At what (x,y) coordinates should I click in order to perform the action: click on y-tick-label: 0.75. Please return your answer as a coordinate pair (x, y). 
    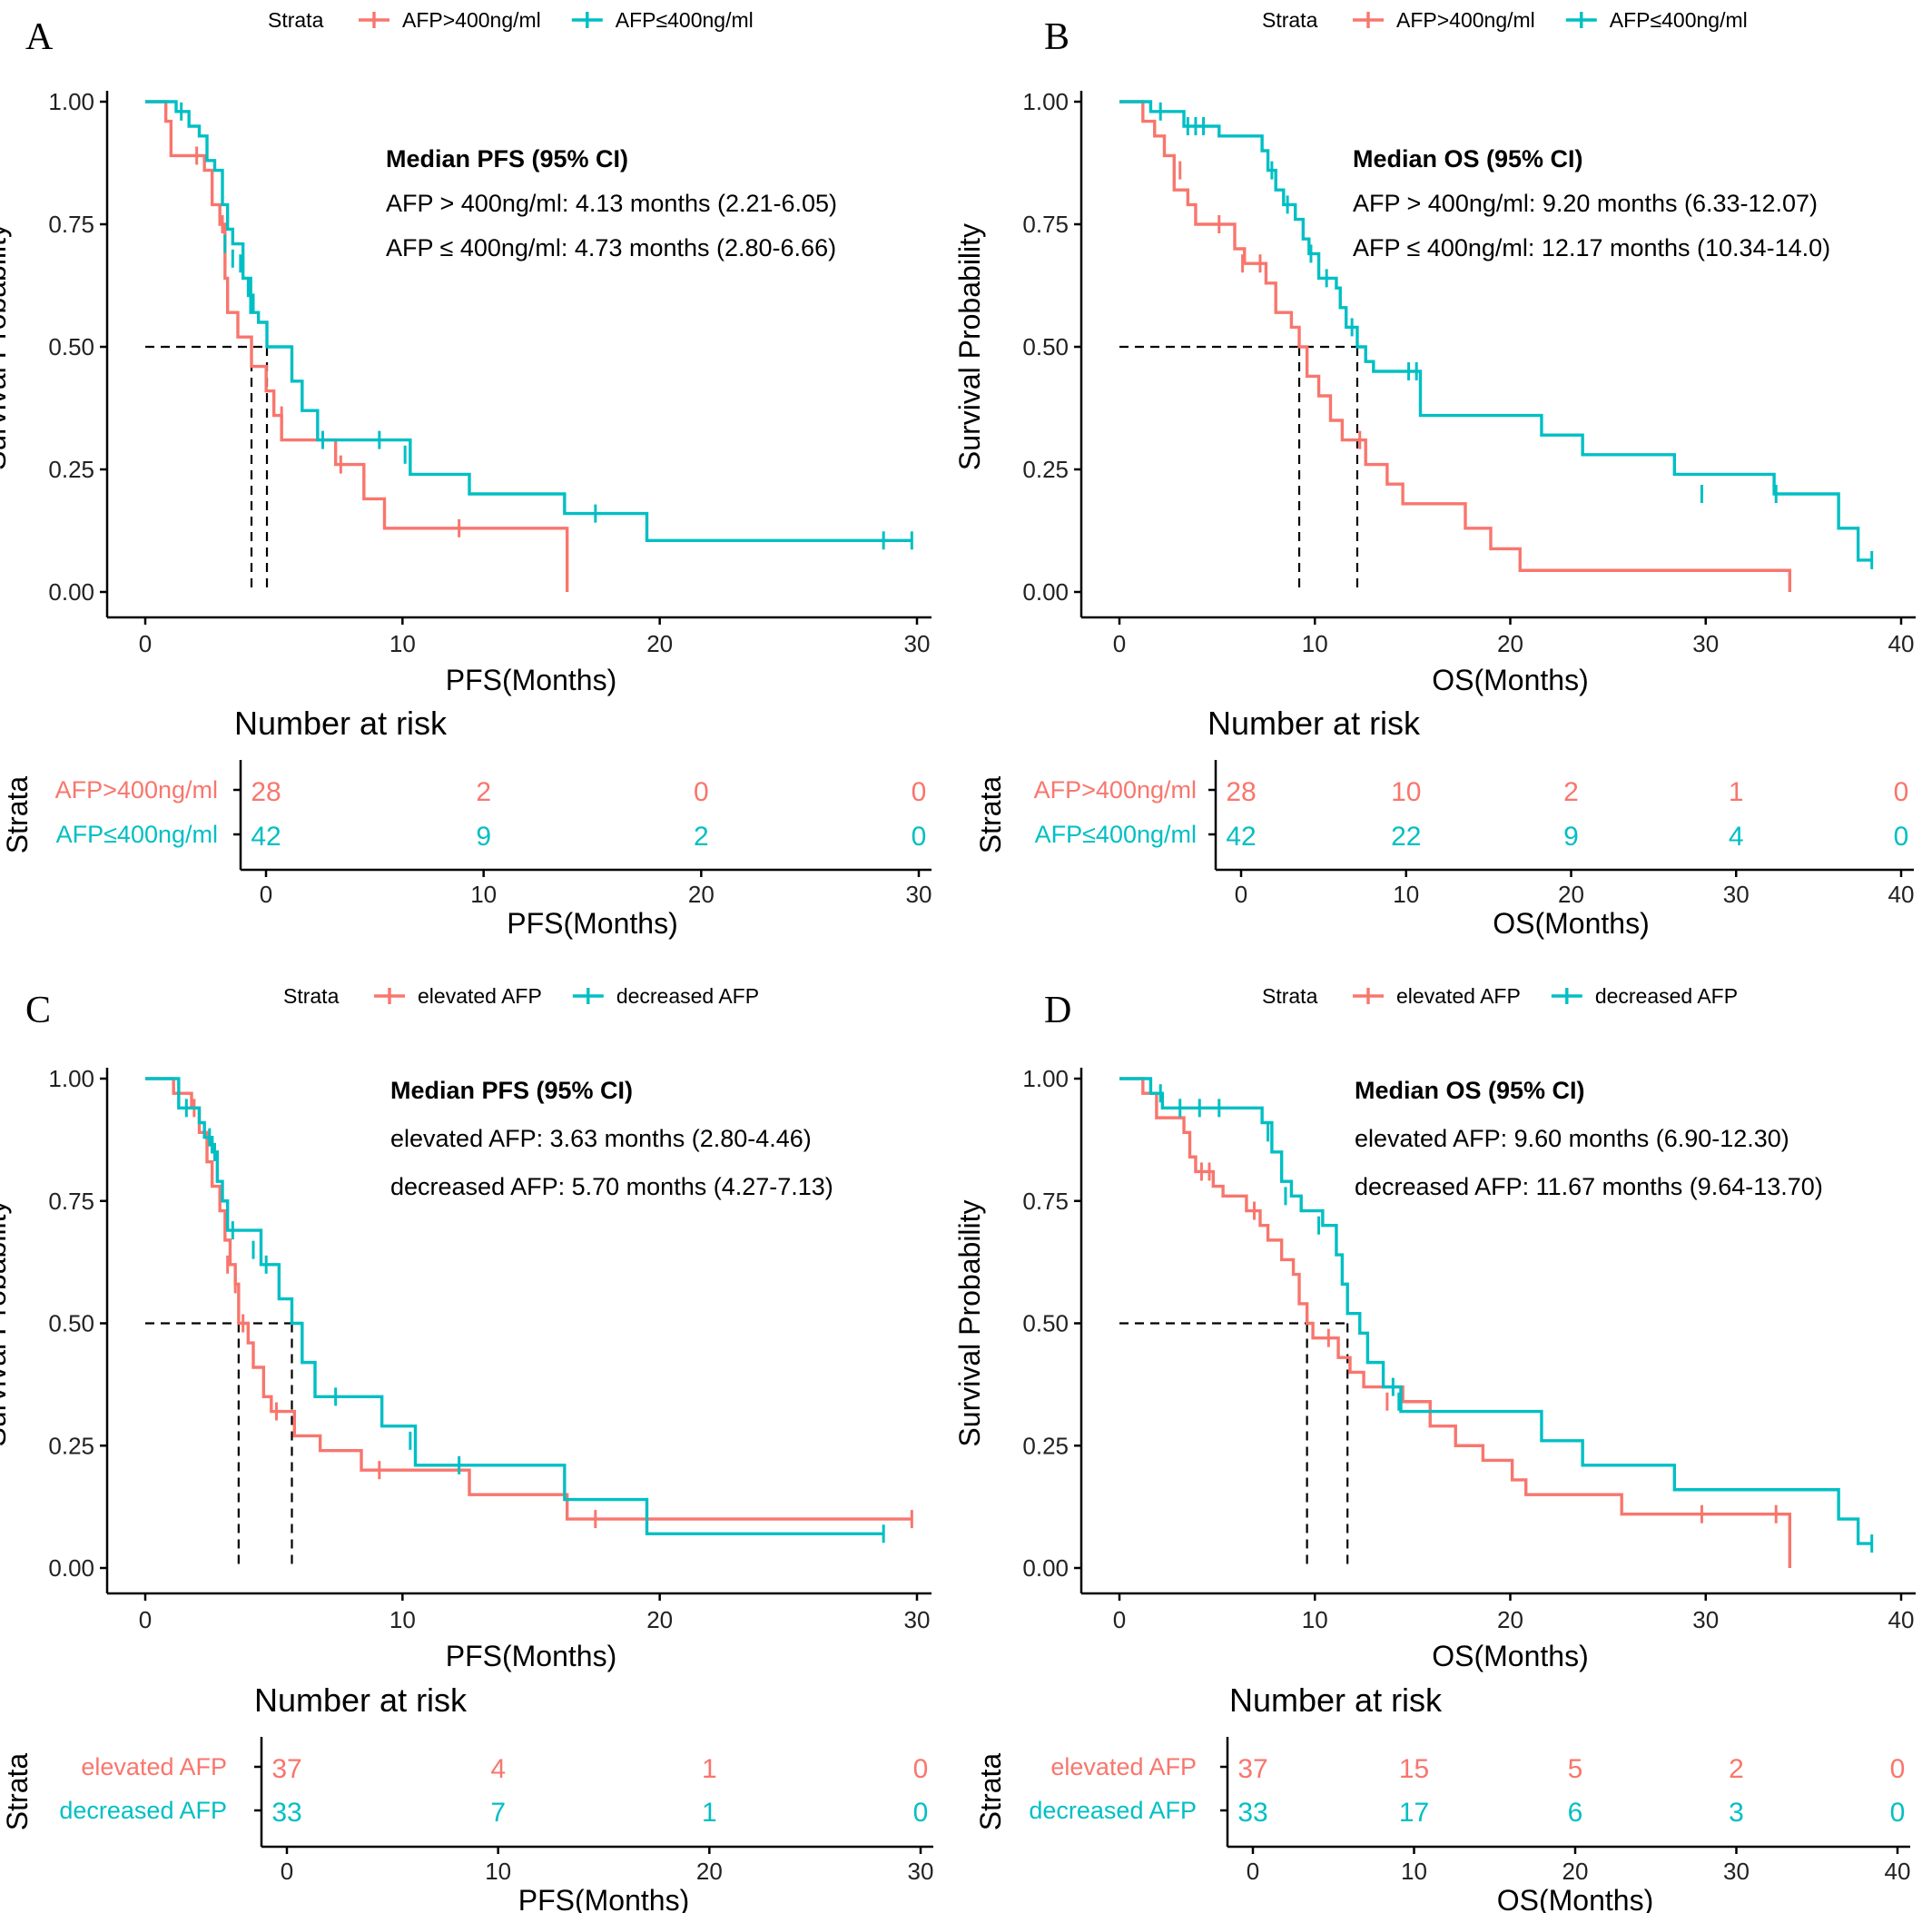
    Looking at the image, I should click on (71, 224).